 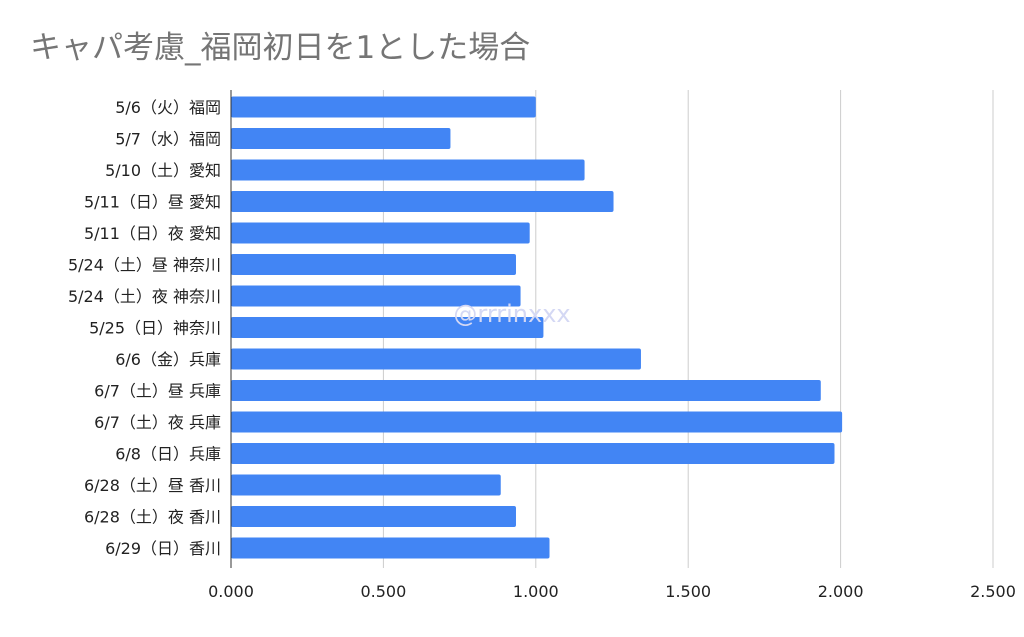 What do you see at coordinates (168, 359) in the screenshot?
I see `category-label: 6/6（金）兵庫` at bounding box center [168, 359].